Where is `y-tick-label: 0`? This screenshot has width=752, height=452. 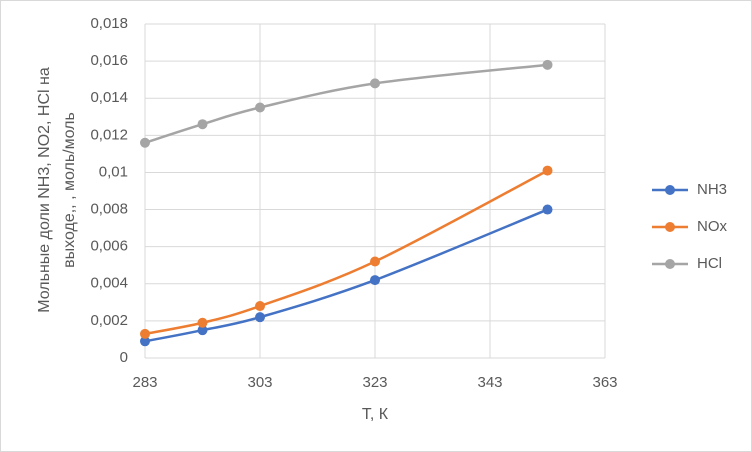 y-tick-label: 0 is located at coordinates (124, 357).